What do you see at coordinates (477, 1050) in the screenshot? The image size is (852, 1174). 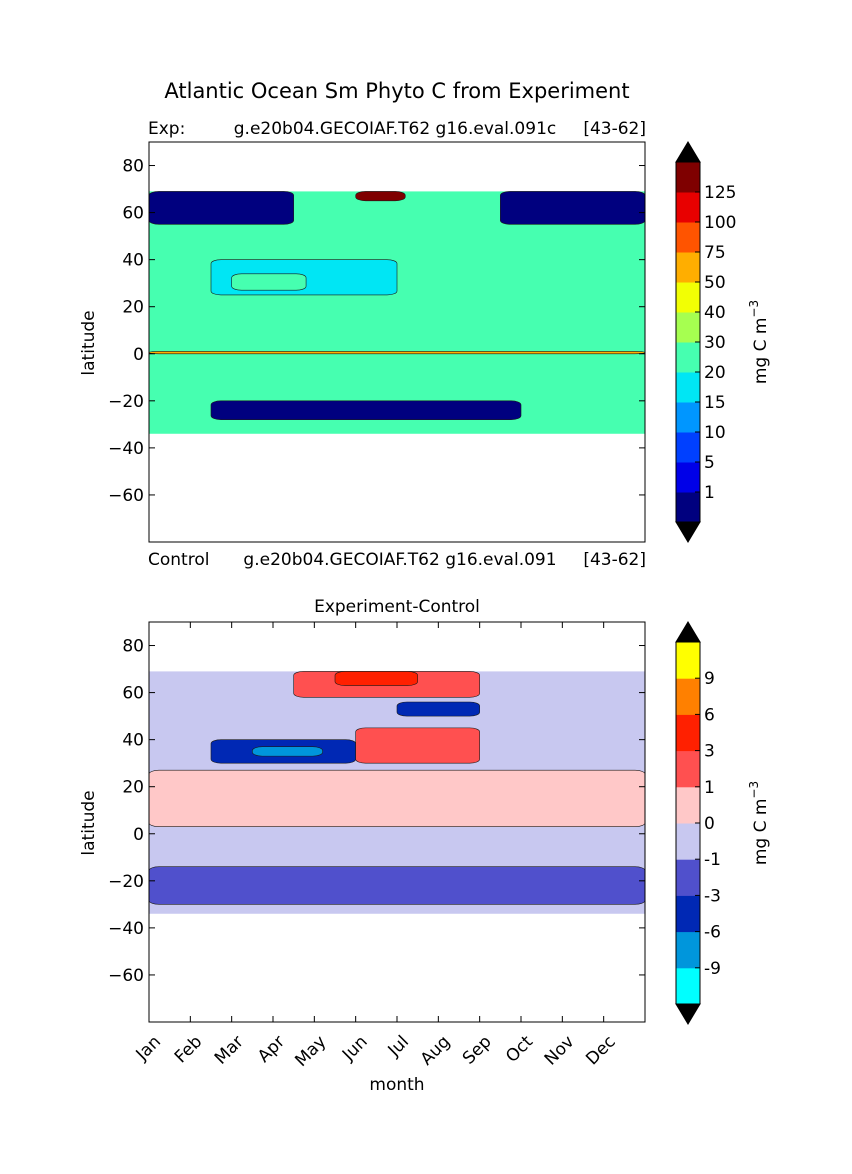 I see `x-tick-label: Sep` at bounding box center [477, 1050].